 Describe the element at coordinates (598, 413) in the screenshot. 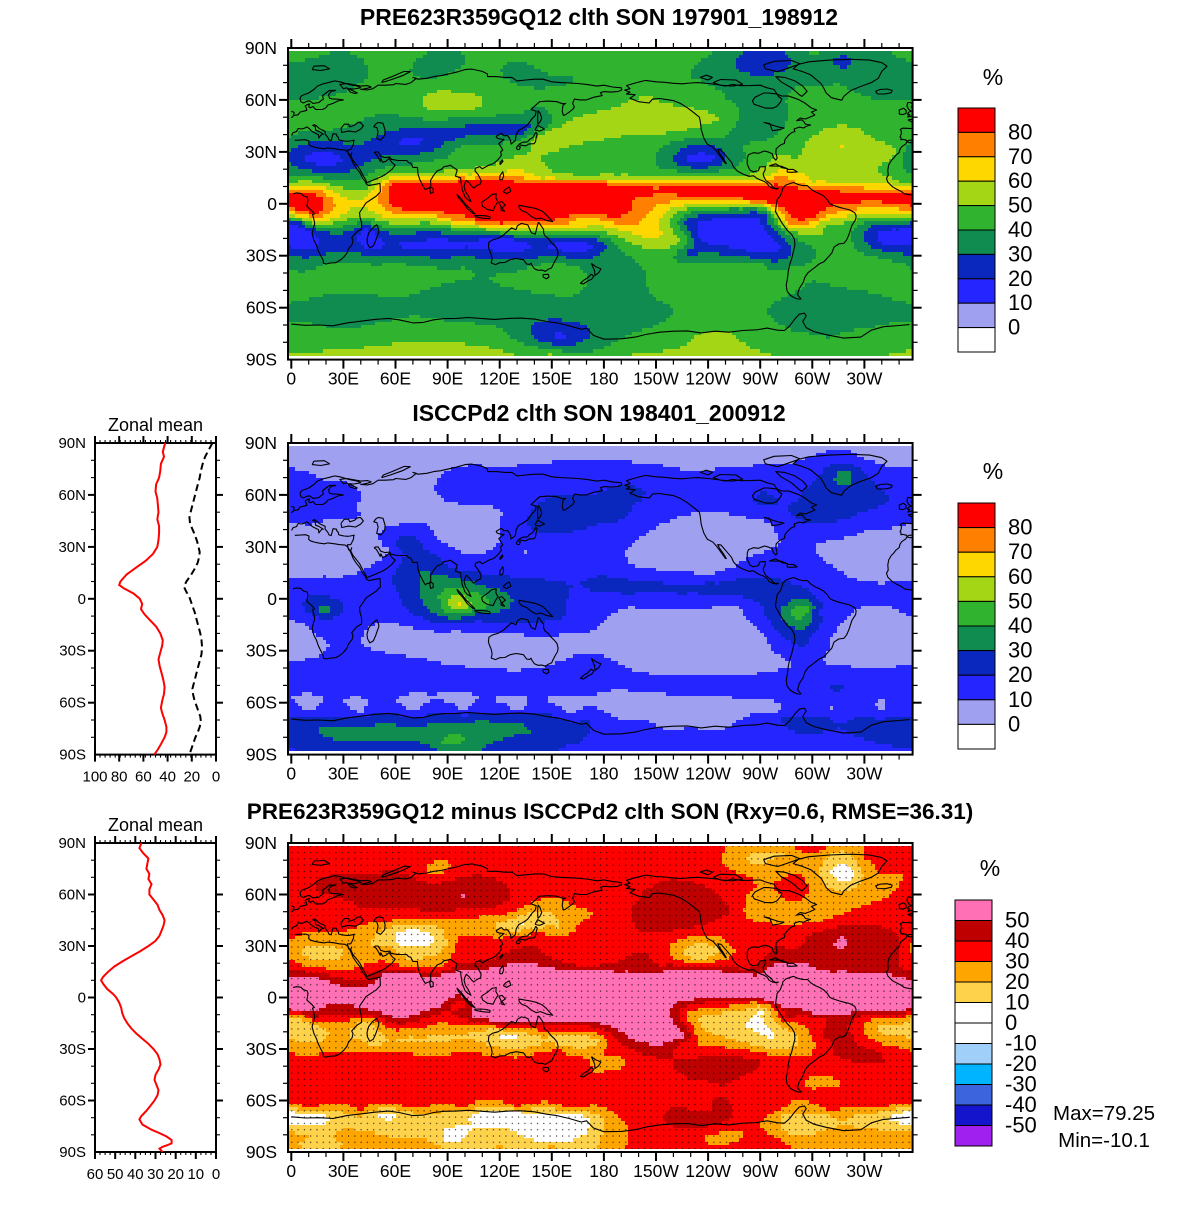

I see `svg-text: ISCCPd2 clth SON 198401_200912` at that location.